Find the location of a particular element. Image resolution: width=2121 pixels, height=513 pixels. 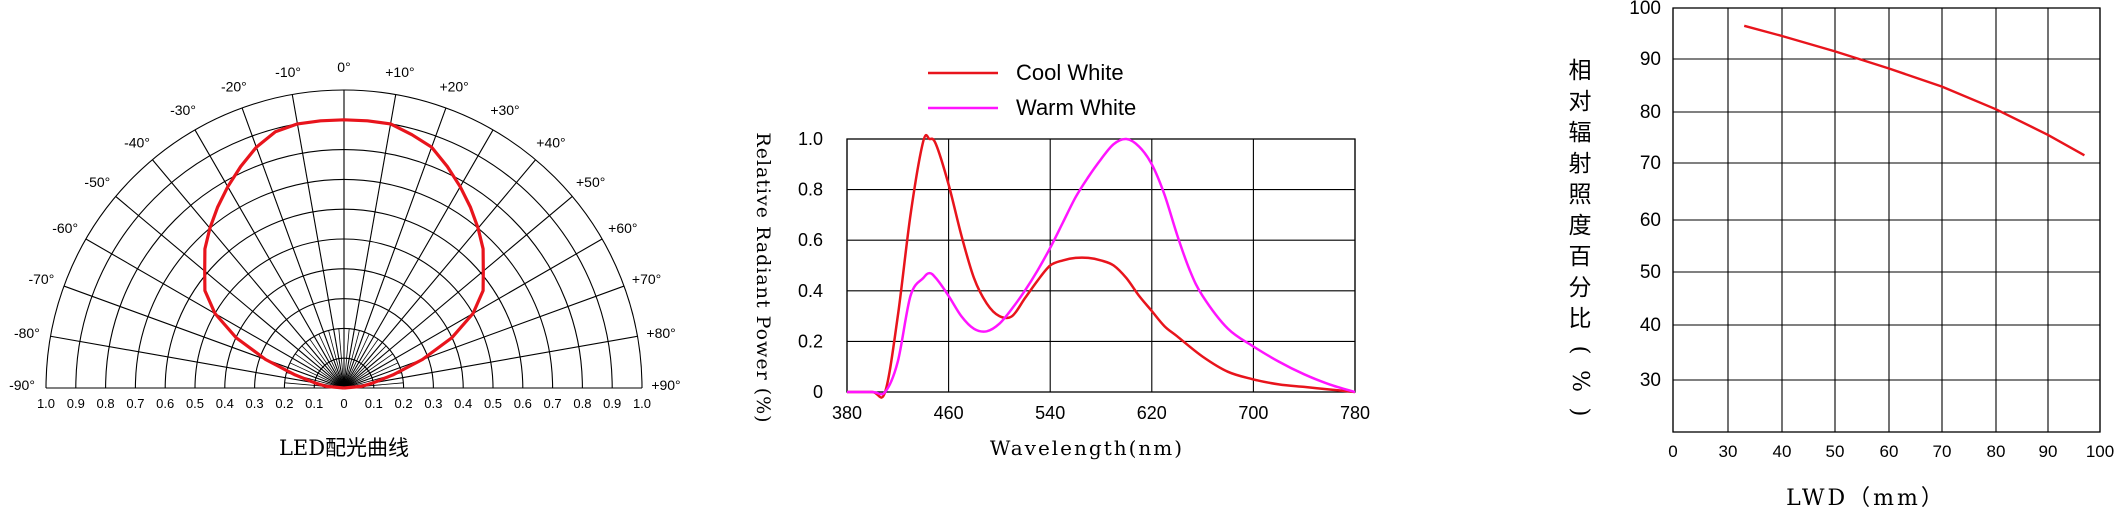

lwd-y-axis-label-char: 分 is located at coordinates (1580, 288).